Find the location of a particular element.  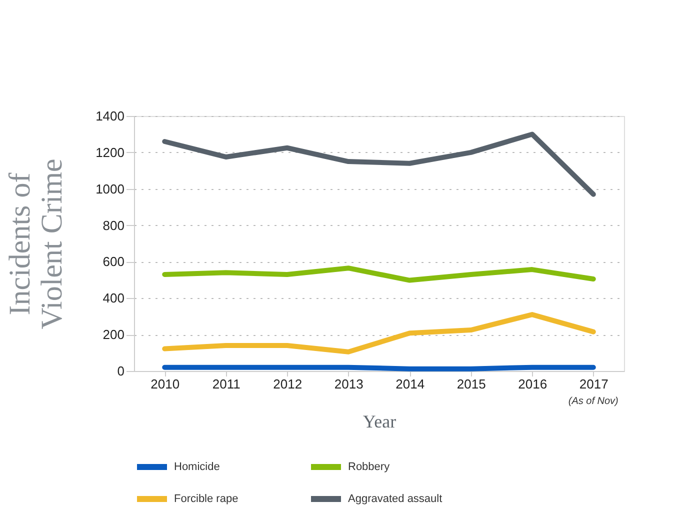

y-tick-label: 400 is located at coordinates (113, 298).